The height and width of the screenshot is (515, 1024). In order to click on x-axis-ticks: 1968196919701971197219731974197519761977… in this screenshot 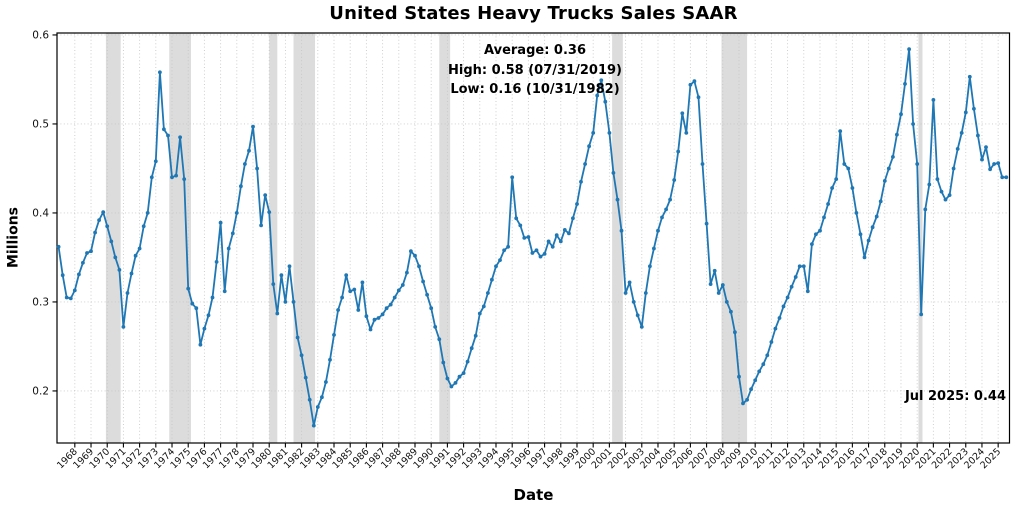, I will do `click(529, 457)`.